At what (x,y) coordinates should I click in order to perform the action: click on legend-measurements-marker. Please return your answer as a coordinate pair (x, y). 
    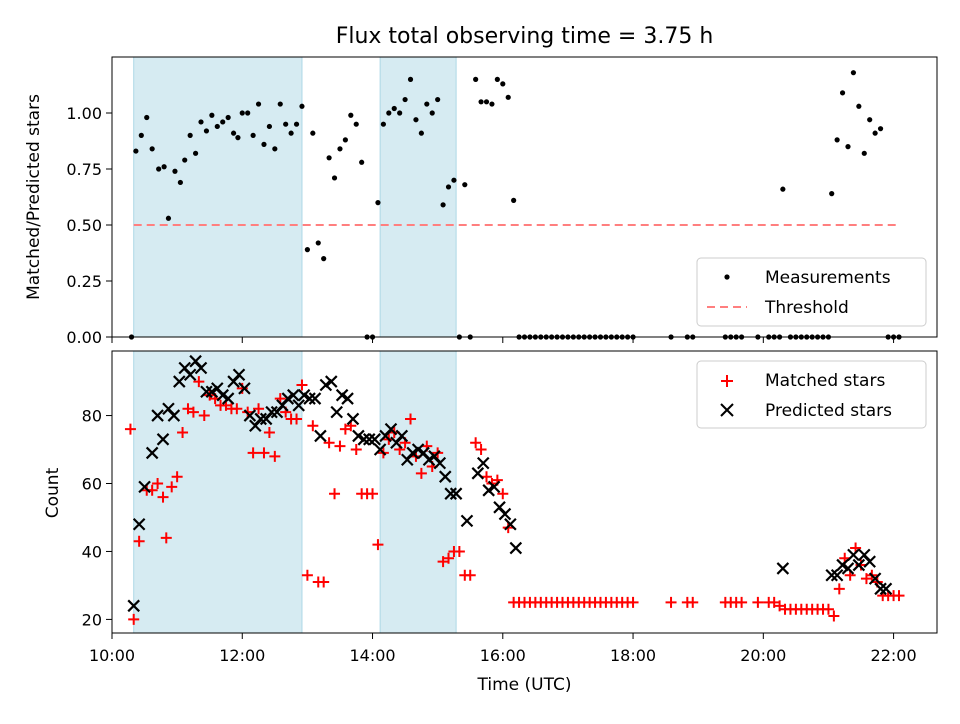
    Looking at the image, I should click on (727, 277).